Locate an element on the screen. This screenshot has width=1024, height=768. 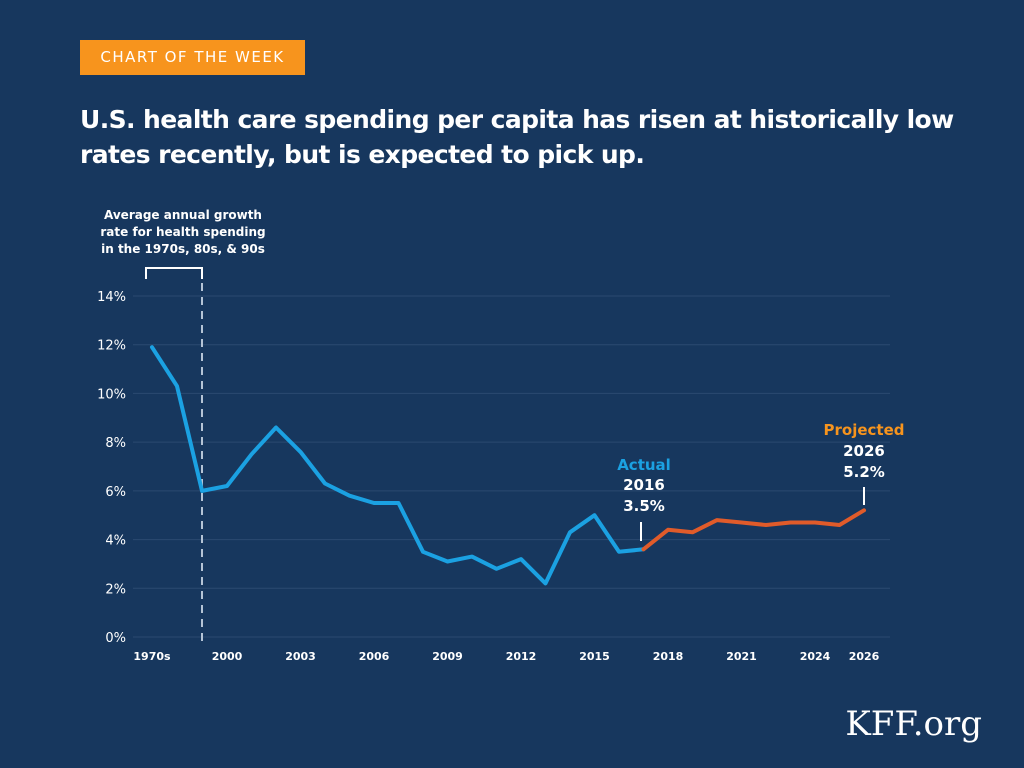
kff-logo-text: KFF.org is located at coordinates (913, 724).